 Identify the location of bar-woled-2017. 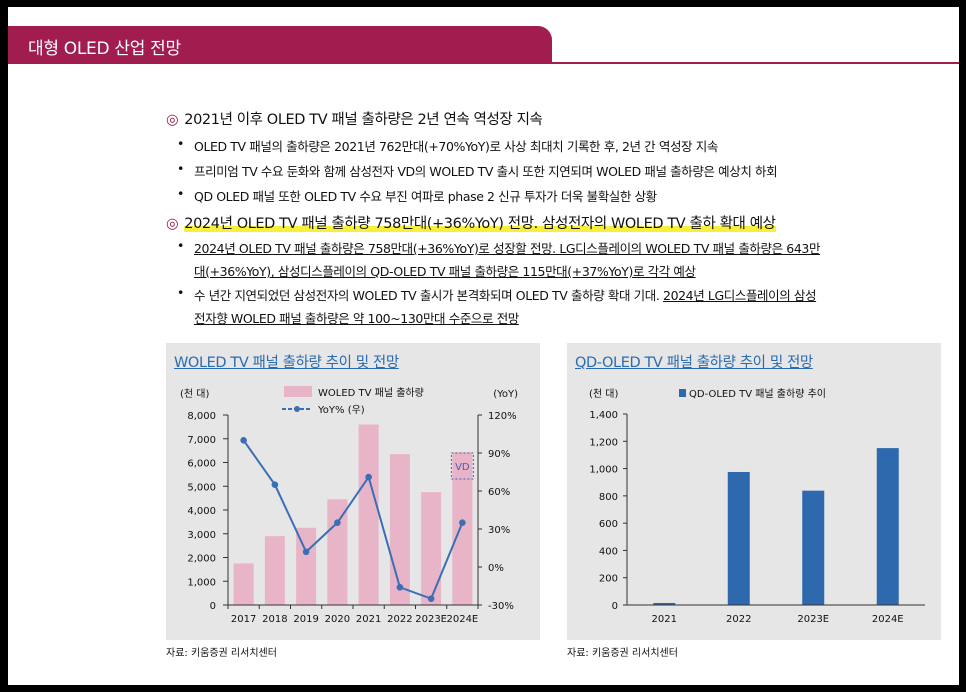
(243, 584).